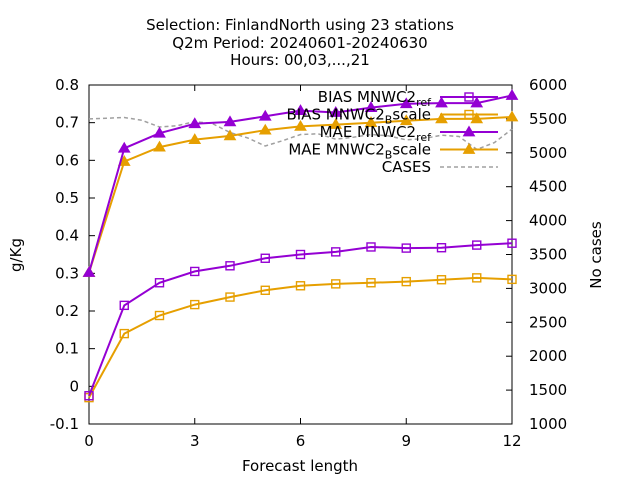 The height and width of the screenshot is (480, 640). Describe the element at coordinates (300, 60) in the screenshot. I see `title-line-3: Hours: 00,03,...,21` at that location.